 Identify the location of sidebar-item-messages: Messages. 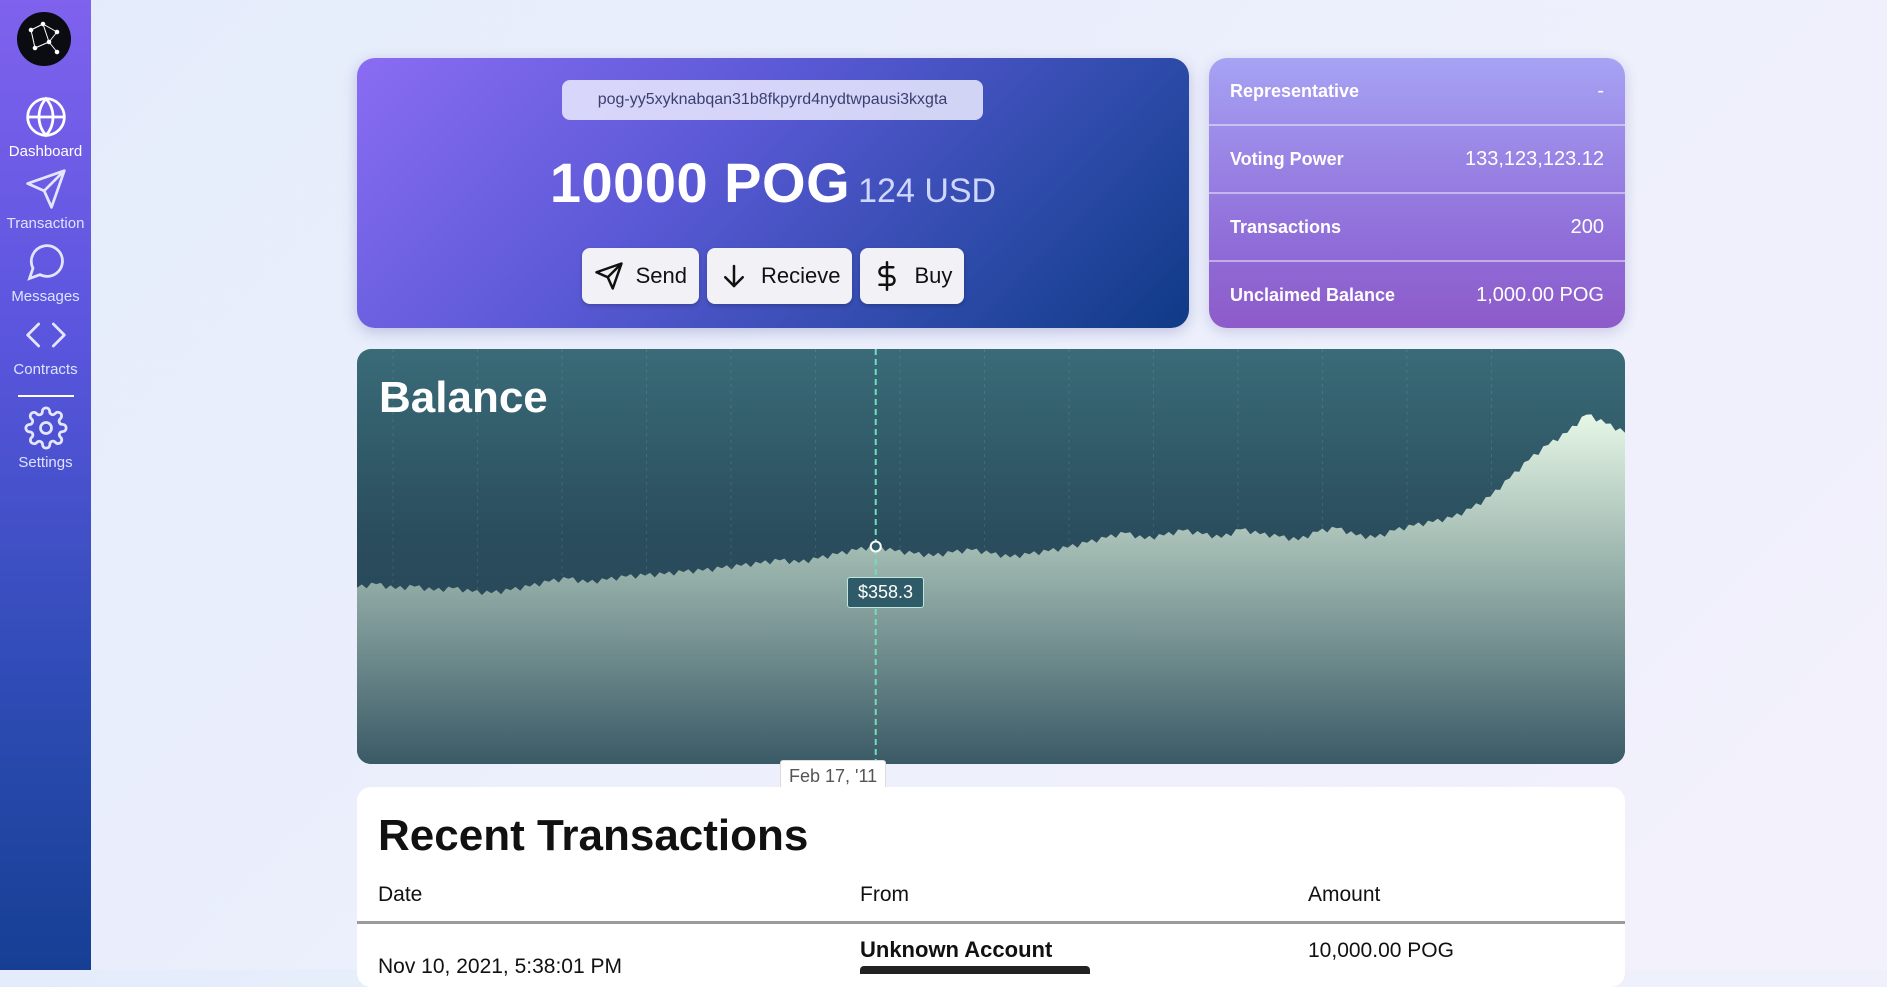
(45, 272).